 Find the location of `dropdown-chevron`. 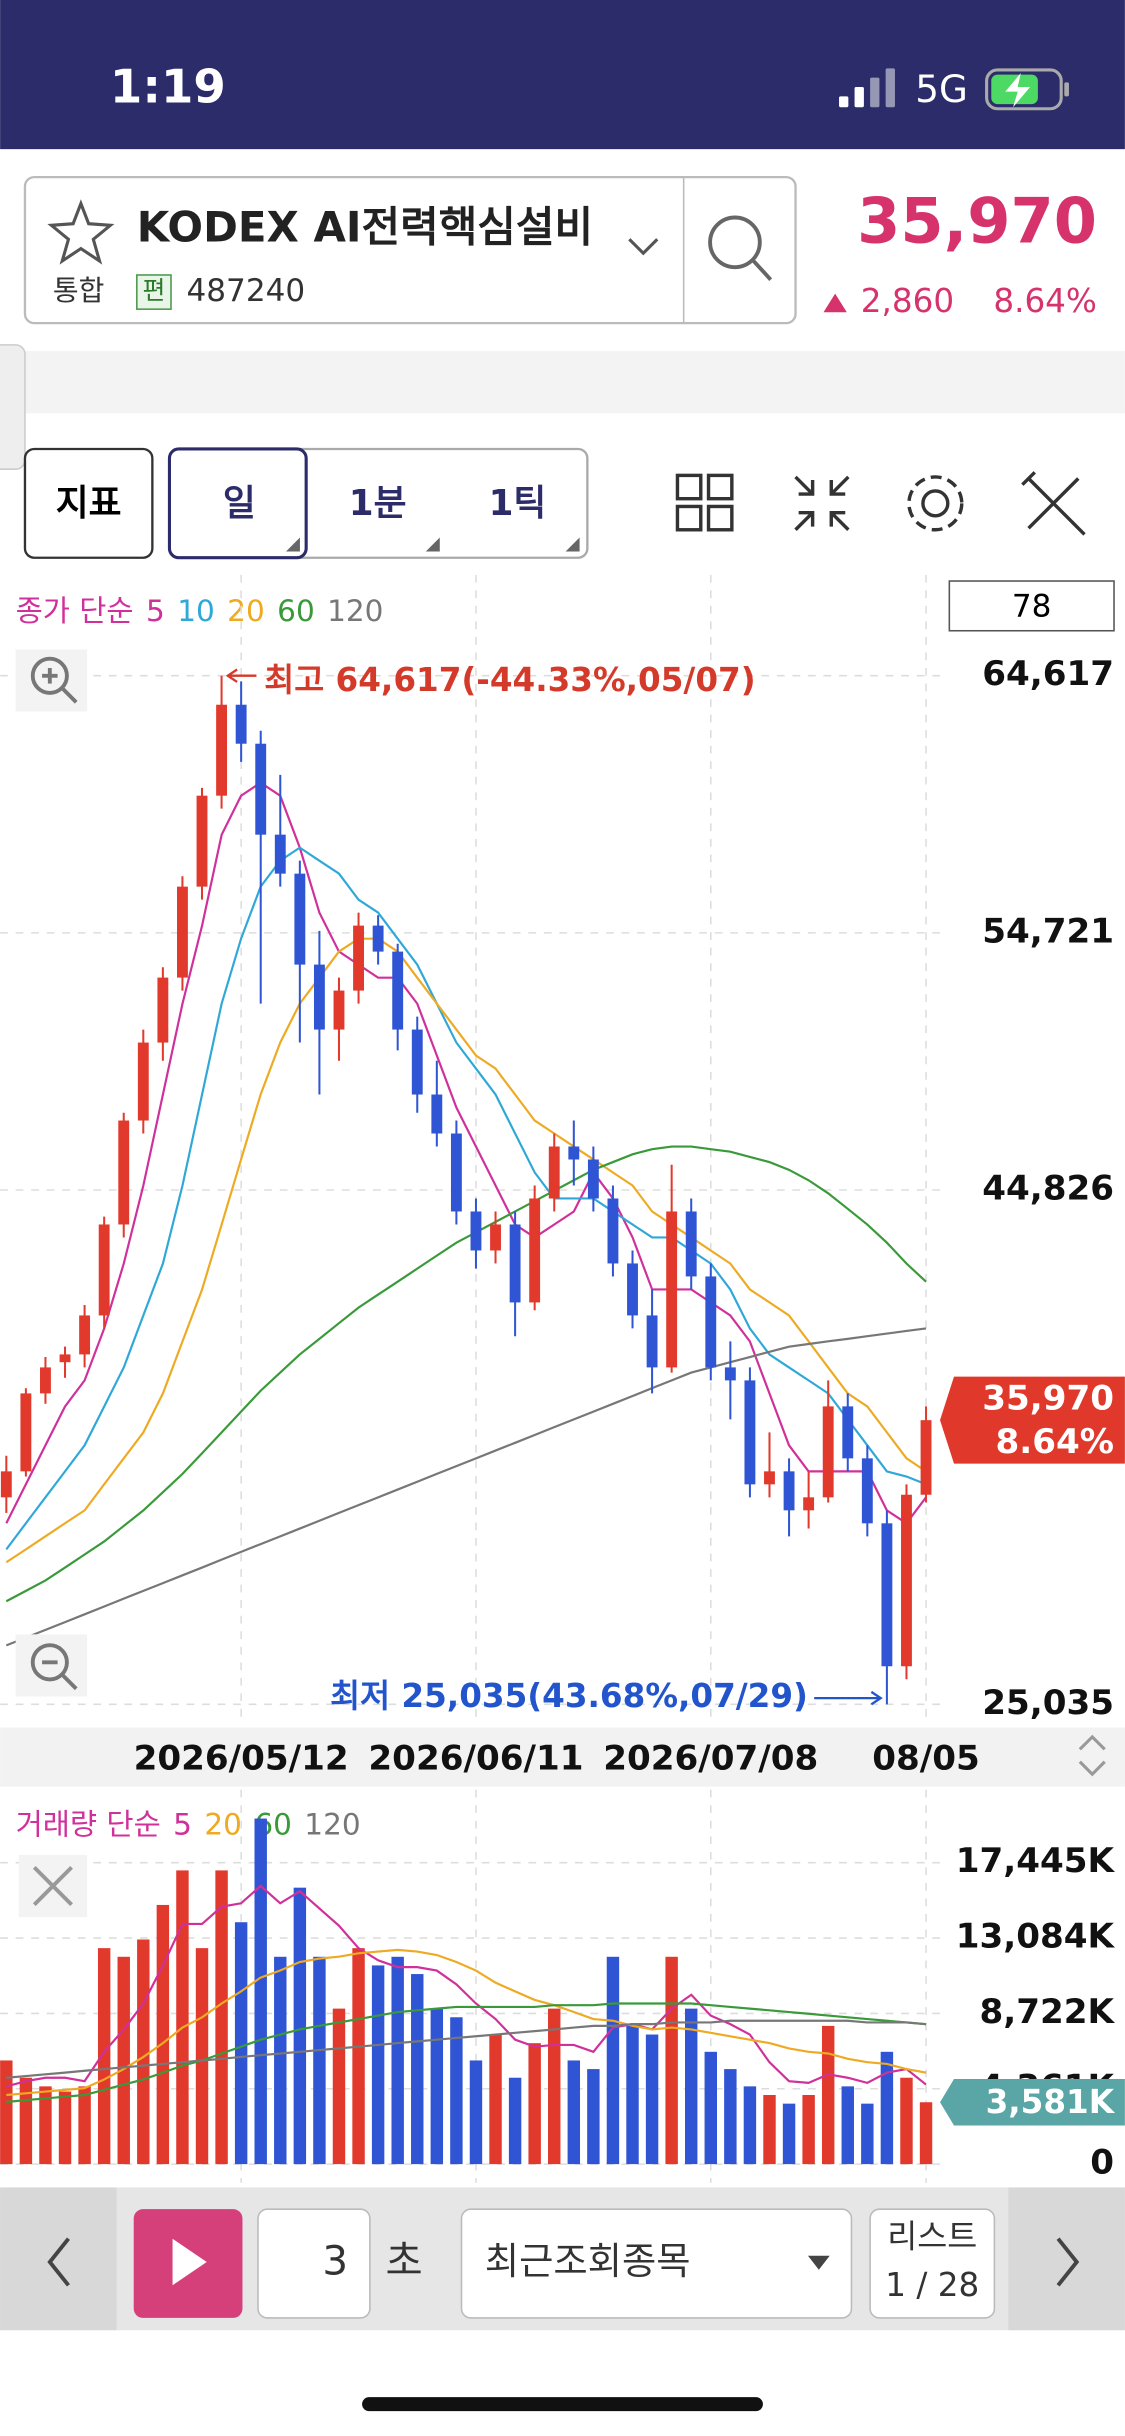

dropdown-chevron is located at coordinates (643, 247).